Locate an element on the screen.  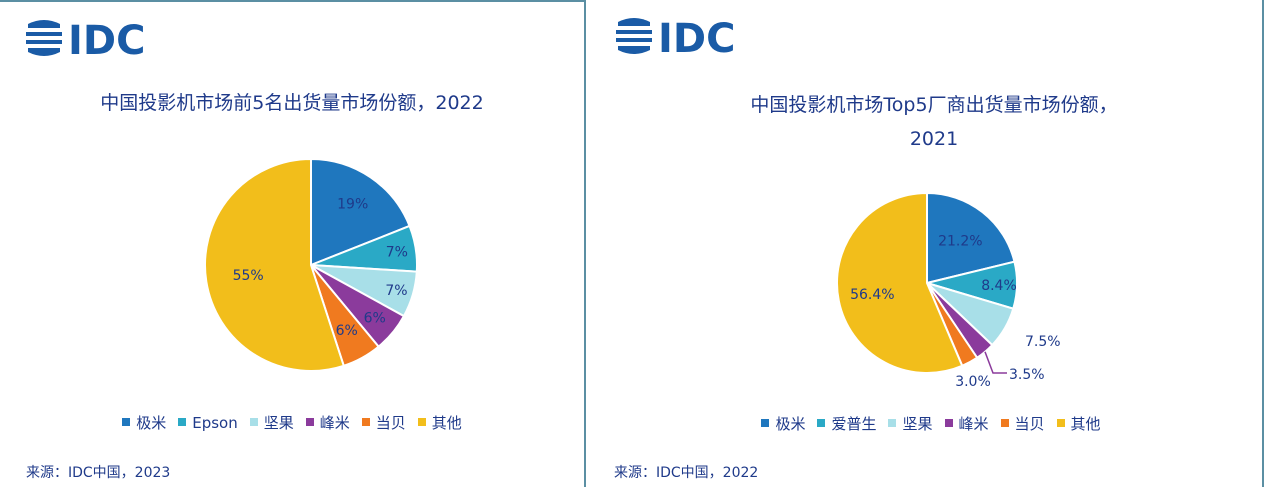
chart-title-line: 中国投影机市场Top5厂商出货量市场份额， is located at coordinates (934, 105).